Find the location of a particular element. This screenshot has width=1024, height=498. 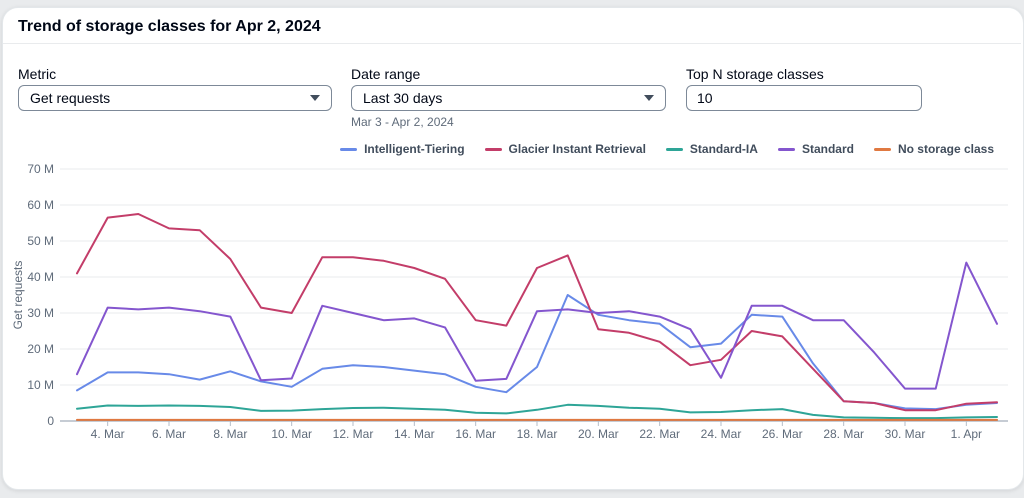

y-tick-label: 50 M is located at coordinates (40, 241).